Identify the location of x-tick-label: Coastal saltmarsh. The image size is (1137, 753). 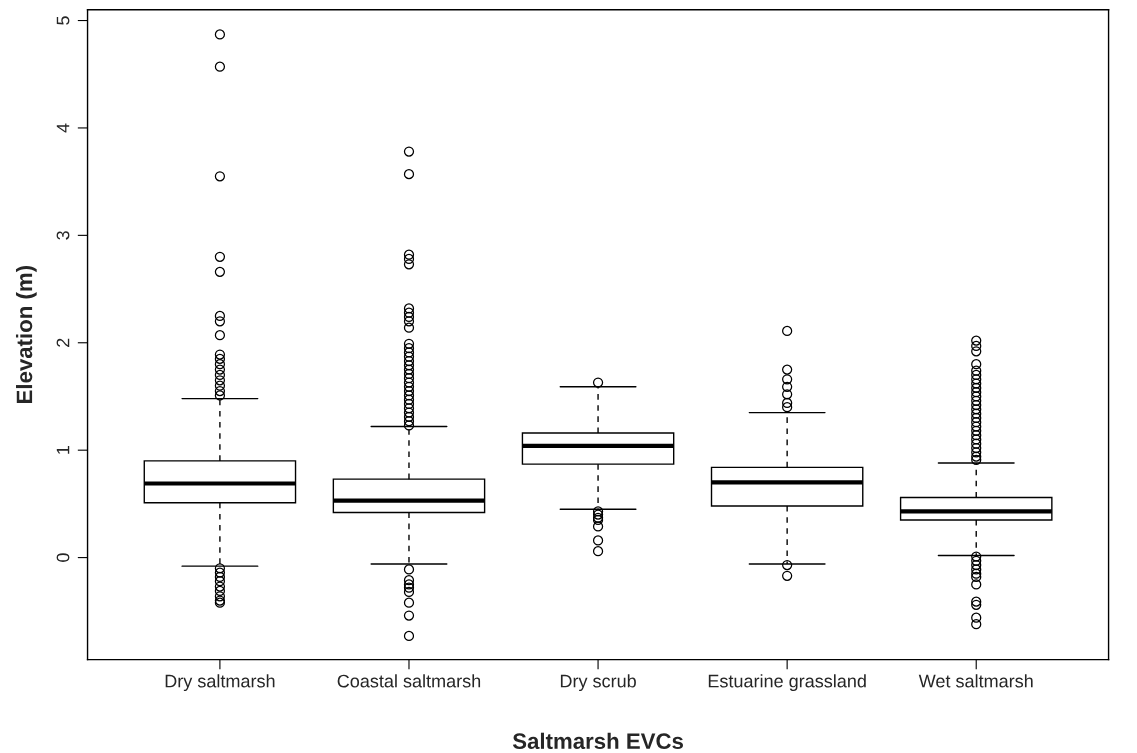
(409, 681).